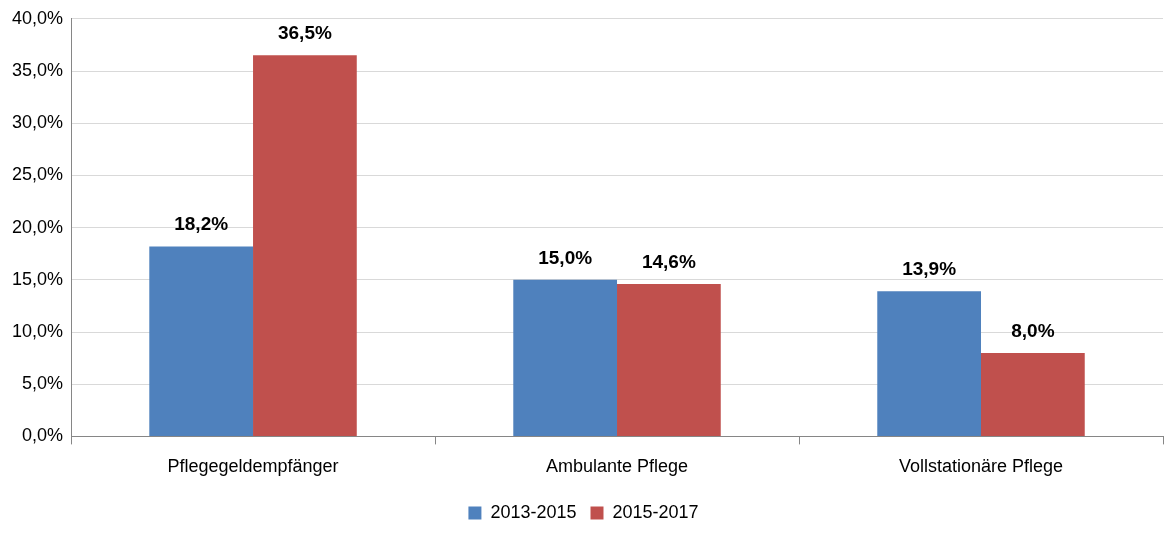 The height and width of the screenshot is (536, 1165). I want to click on y-tick-label: 5,0%, so click(43, 383).